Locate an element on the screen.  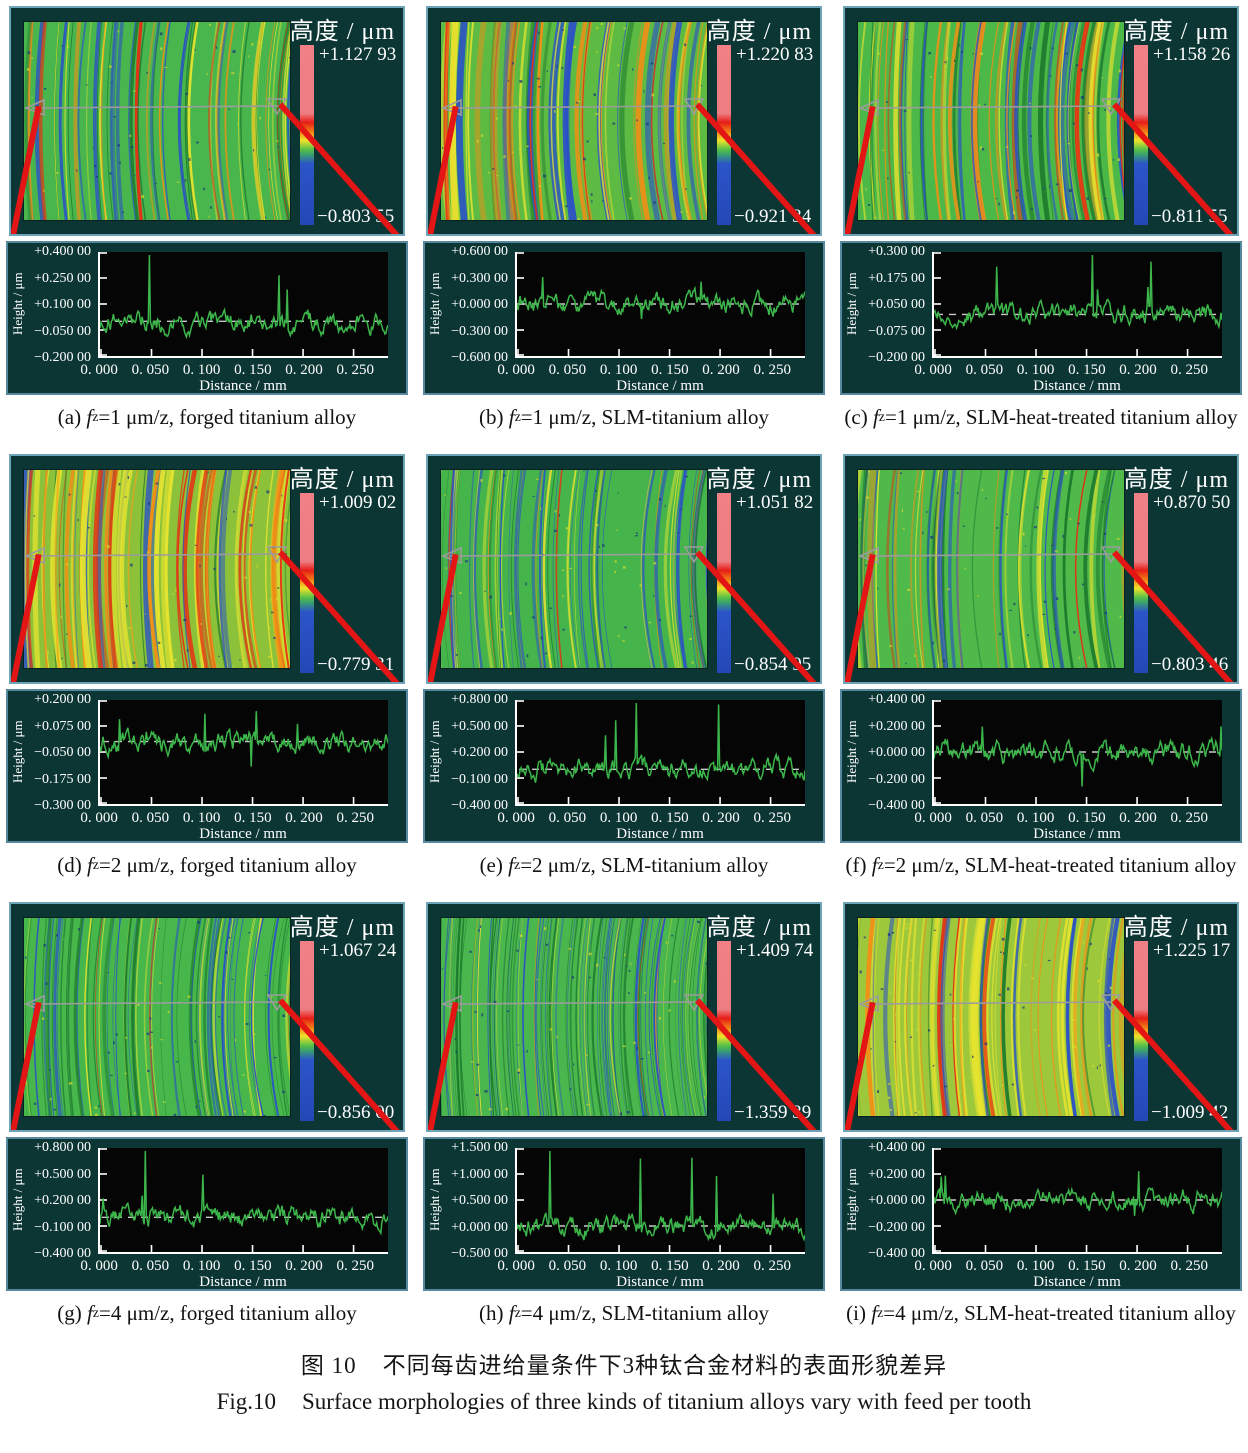
y-tick-label: +0.300 00 is located at coordinates (479, 278).